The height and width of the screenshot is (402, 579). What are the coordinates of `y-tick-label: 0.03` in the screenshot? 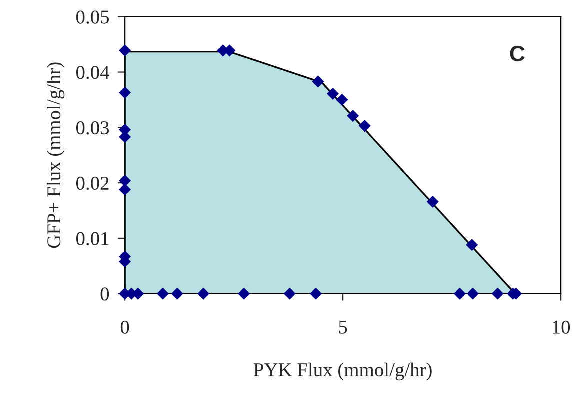 It's located at (93, 128).